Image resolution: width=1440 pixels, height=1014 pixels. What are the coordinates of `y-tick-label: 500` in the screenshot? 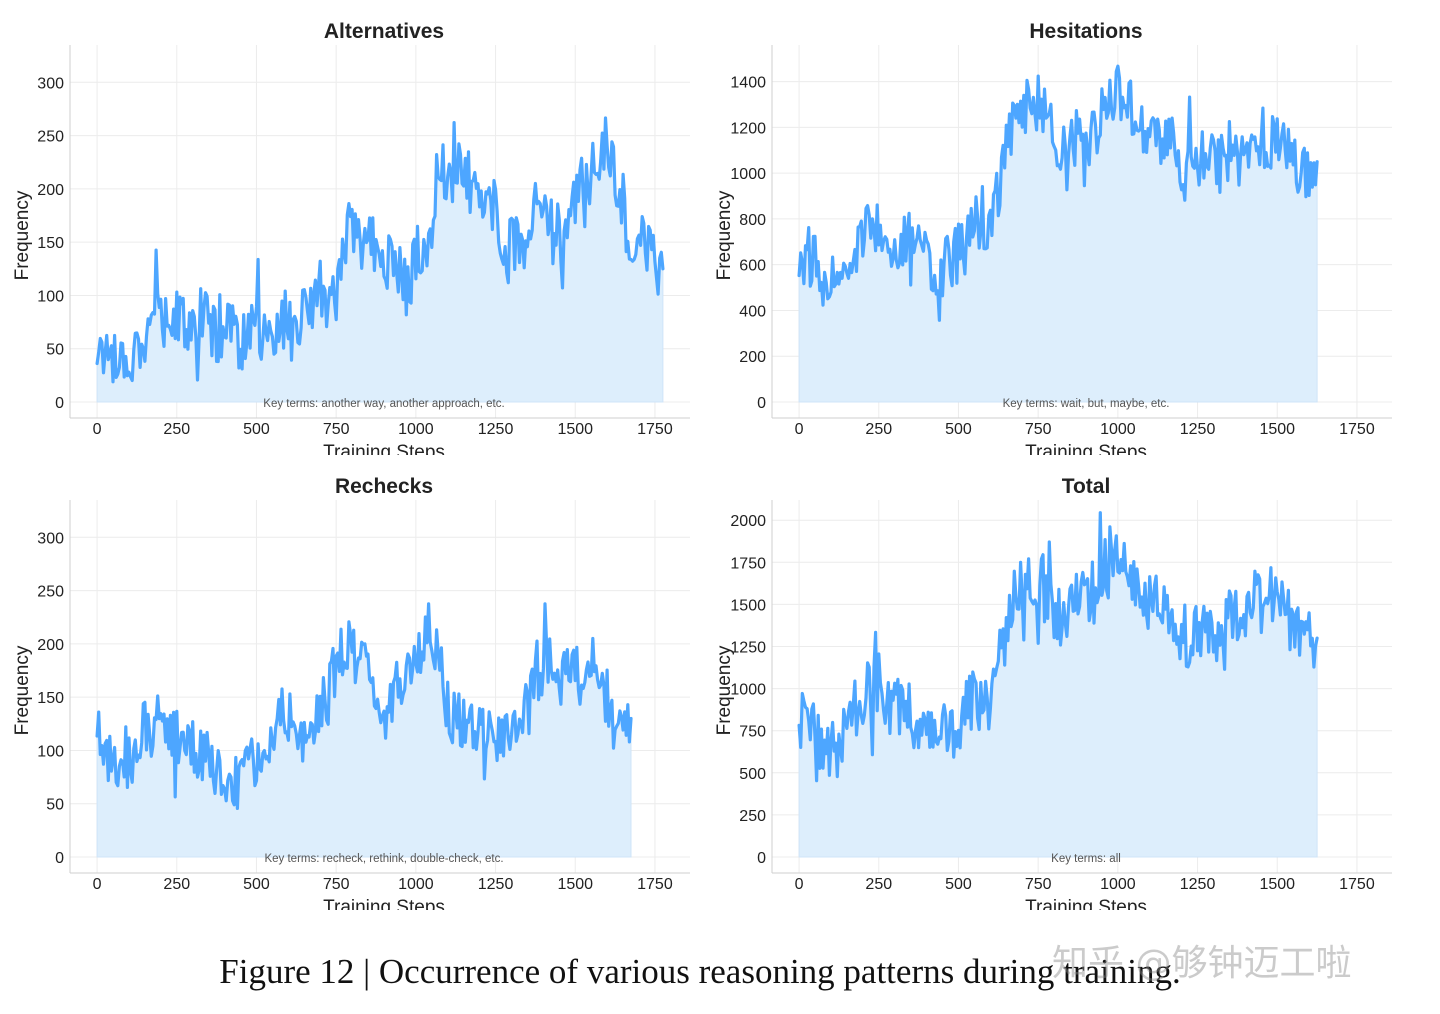 It's located at (752, 774).